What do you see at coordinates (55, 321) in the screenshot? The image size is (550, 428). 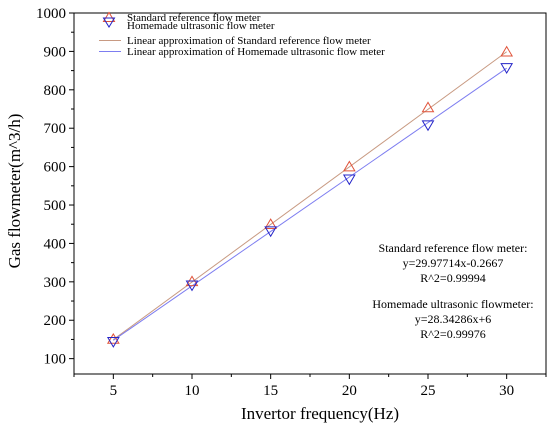 I see `y-tick-label: 200` at bounding box center [55, 321].